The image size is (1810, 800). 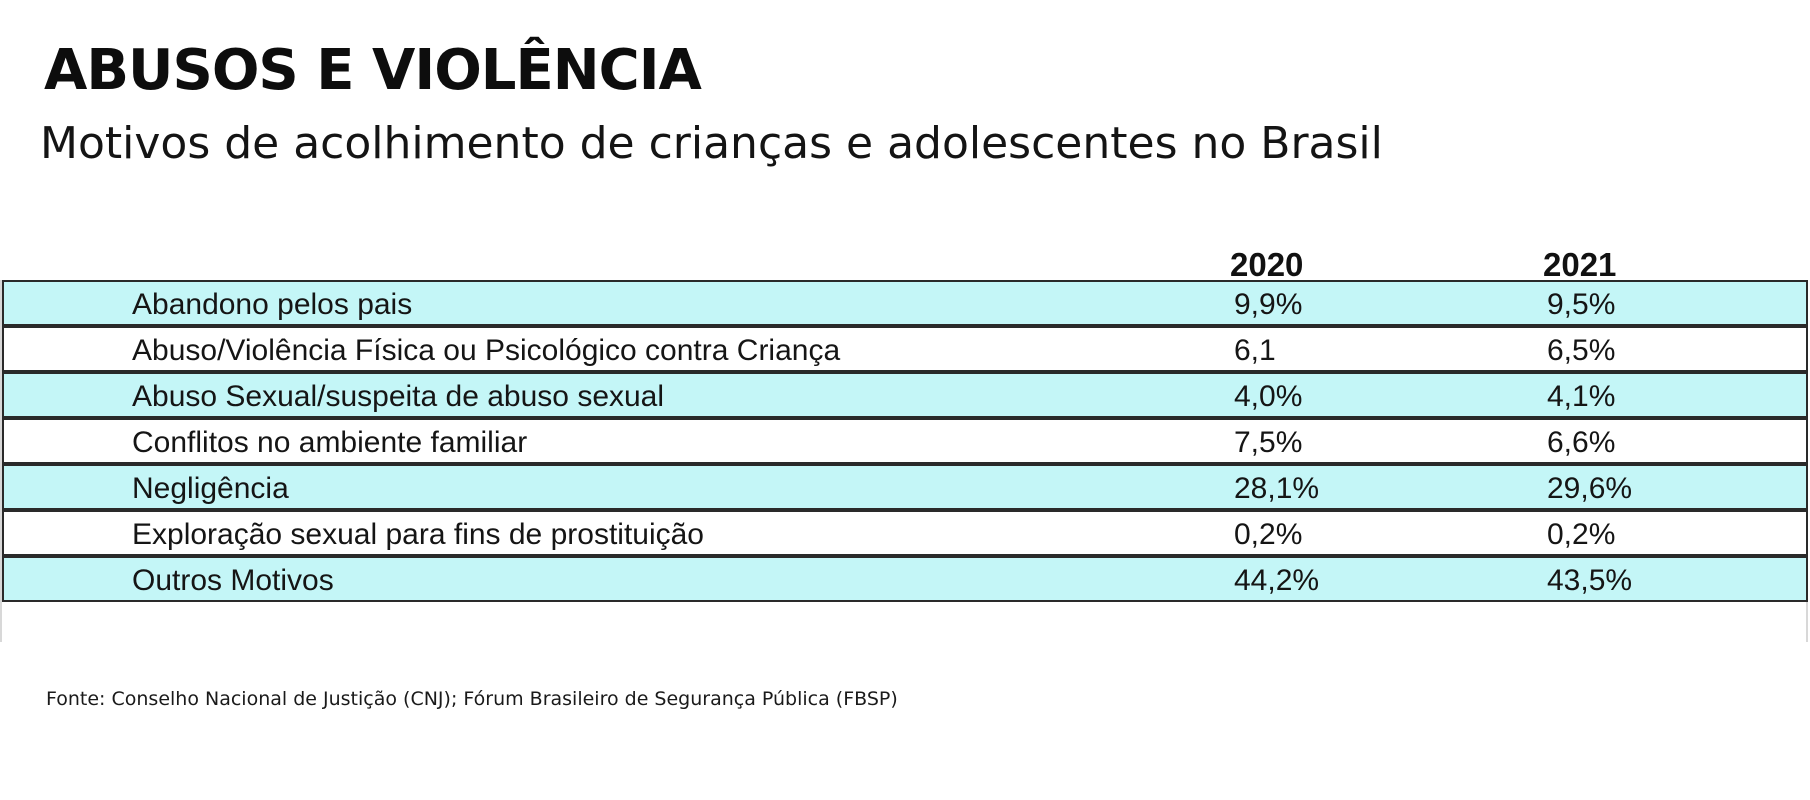 I want to click on value-2021: 6,5%, so click(x=1581, y=350).